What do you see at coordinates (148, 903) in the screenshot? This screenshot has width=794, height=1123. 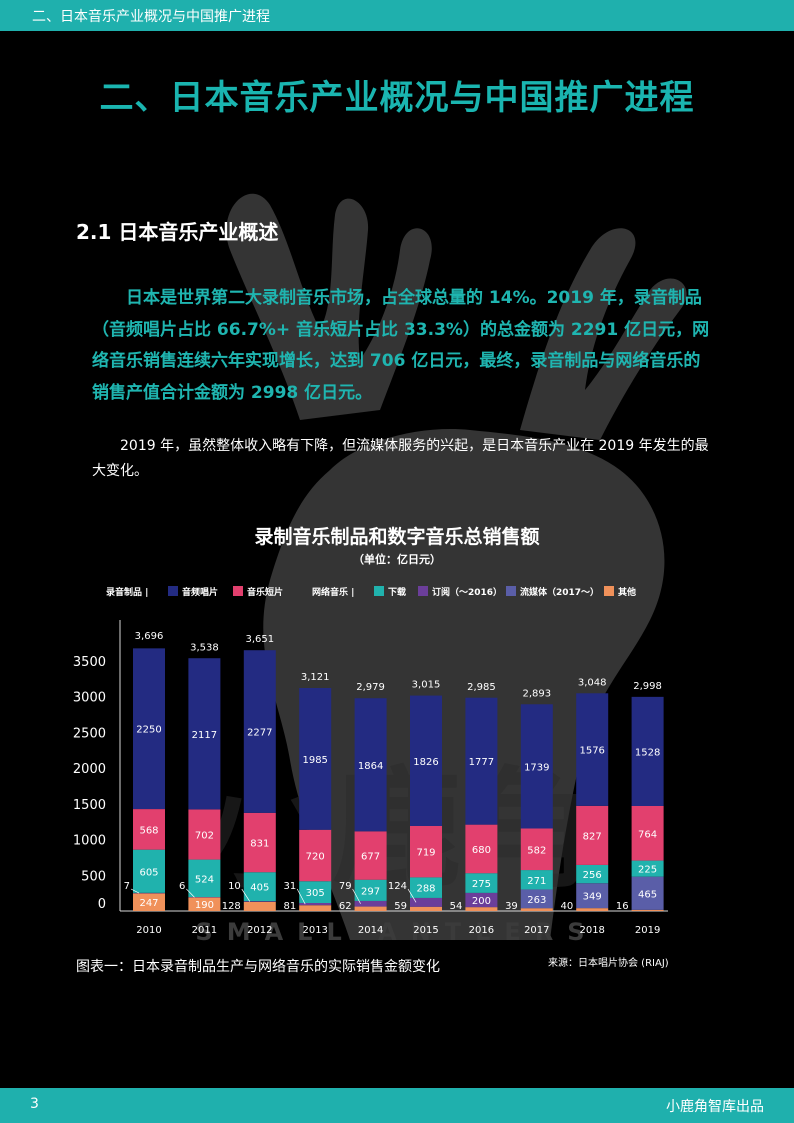 I see `data-label: 247` at bounding box center [148, 903].